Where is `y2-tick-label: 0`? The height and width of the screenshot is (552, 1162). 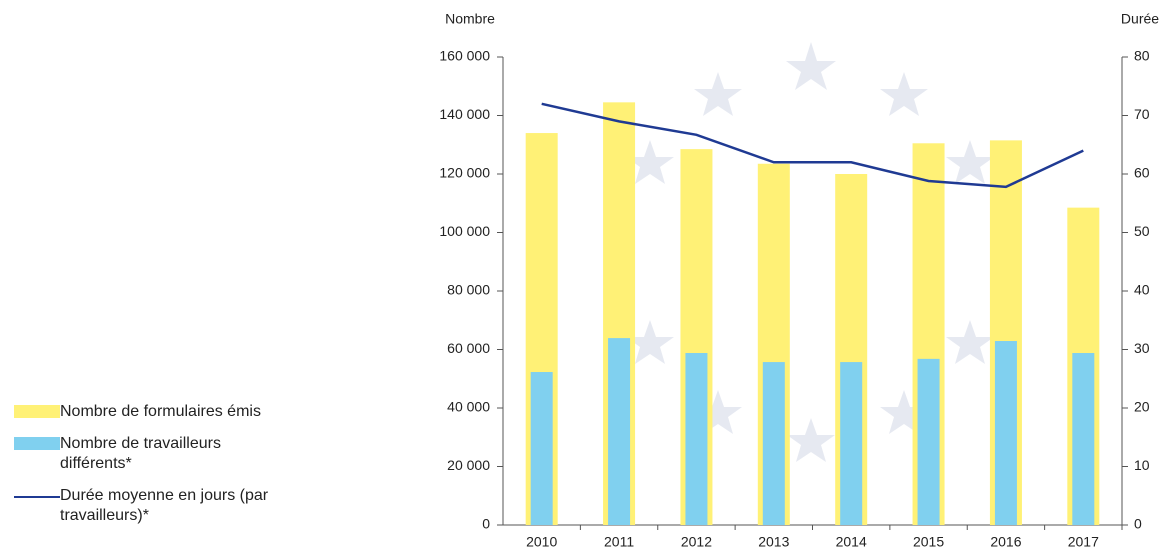 y2-tick-label: 0 is located at coordinates (1138, 524).